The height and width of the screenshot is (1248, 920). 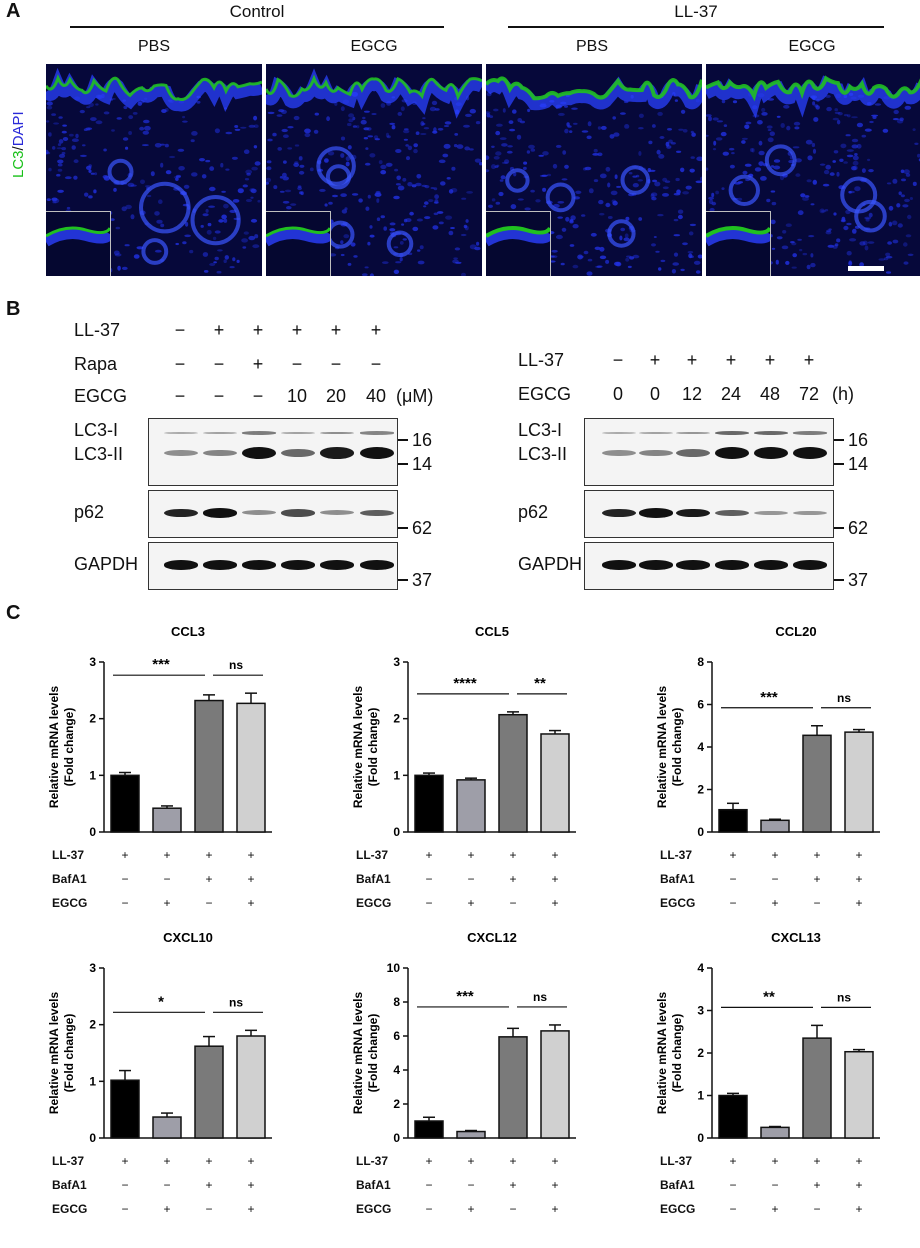 I want to click on condition-label: LL-37, so click(x=68, y=855).